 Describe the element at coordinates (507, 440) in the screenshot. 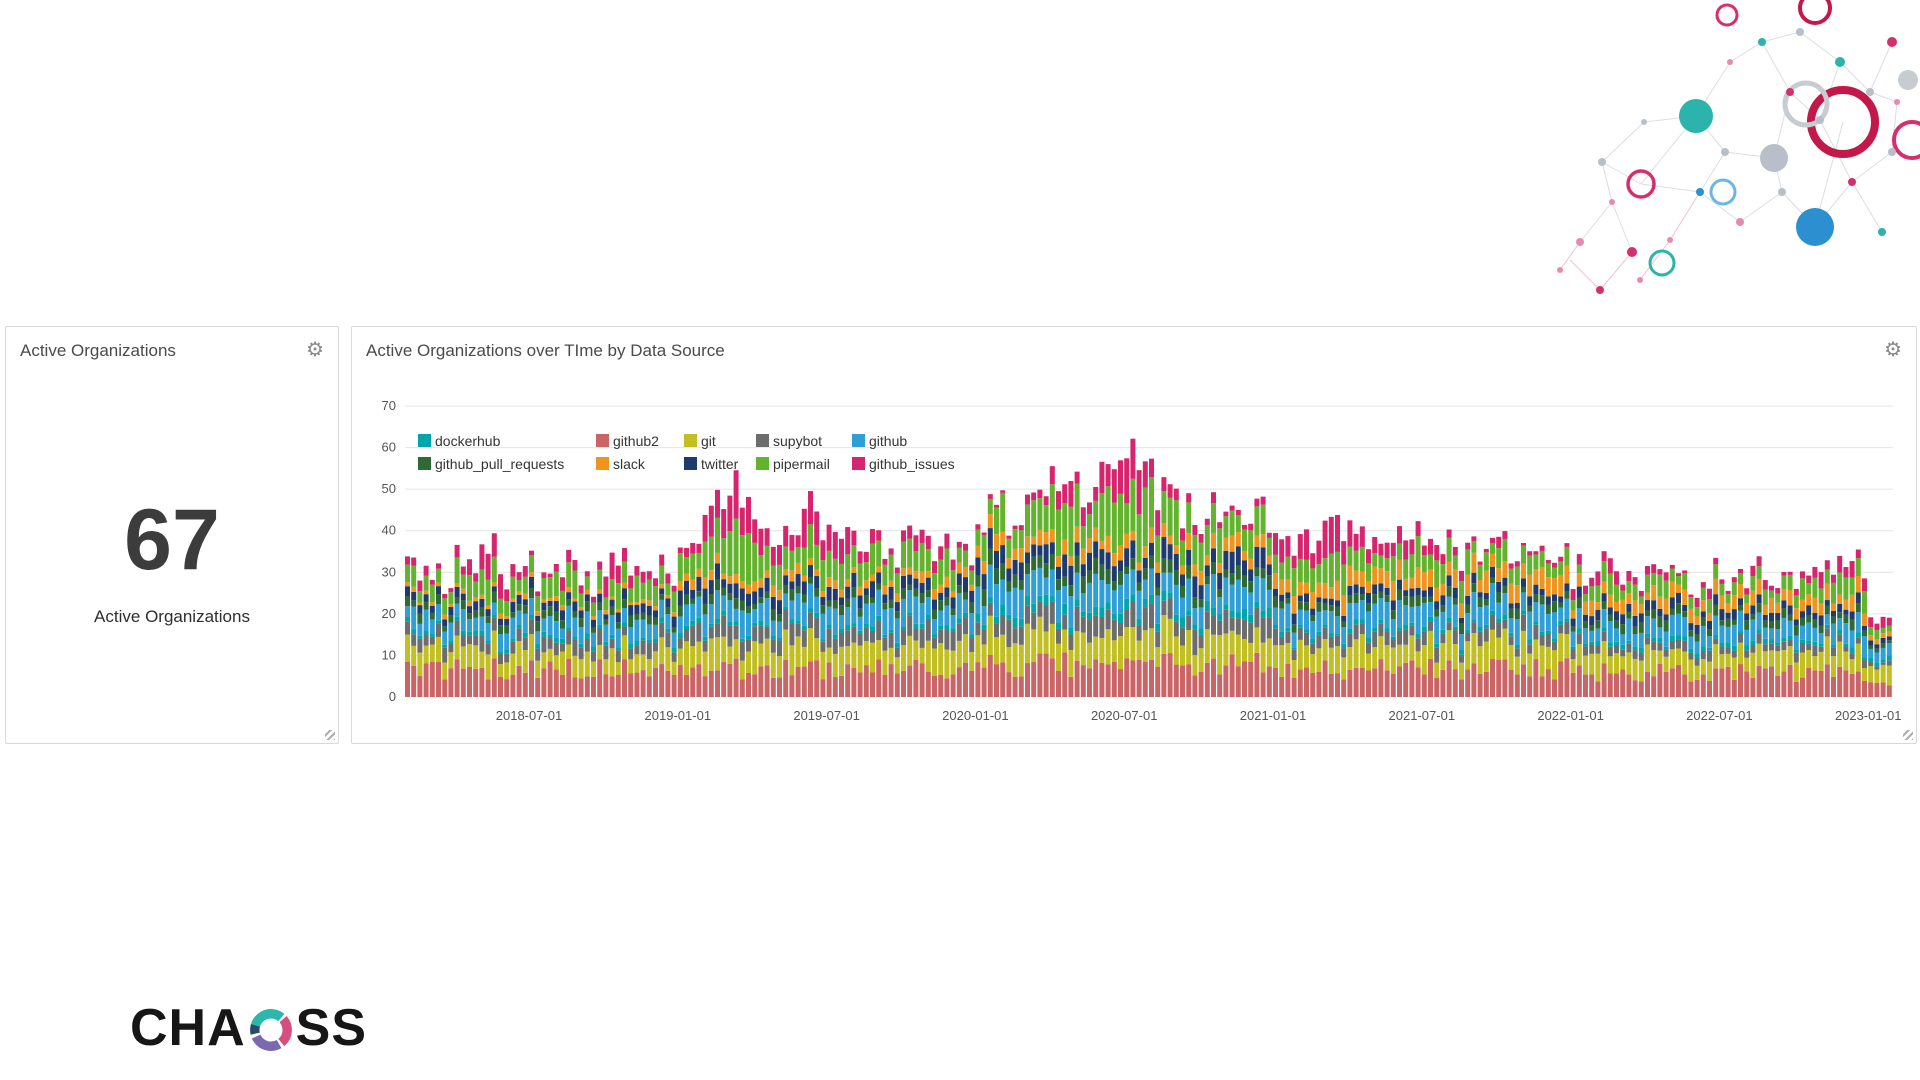

I see `legend-item-dockerhub: dockerhub` at that location.